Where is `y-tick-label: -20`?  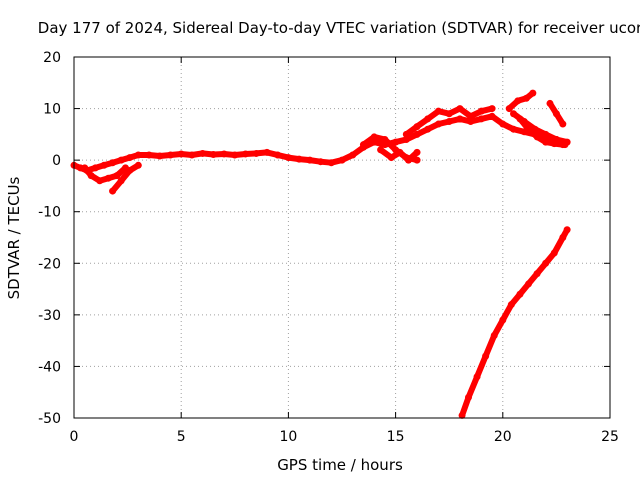
y-tick-label: -20 is located at coordinates (49, 264).